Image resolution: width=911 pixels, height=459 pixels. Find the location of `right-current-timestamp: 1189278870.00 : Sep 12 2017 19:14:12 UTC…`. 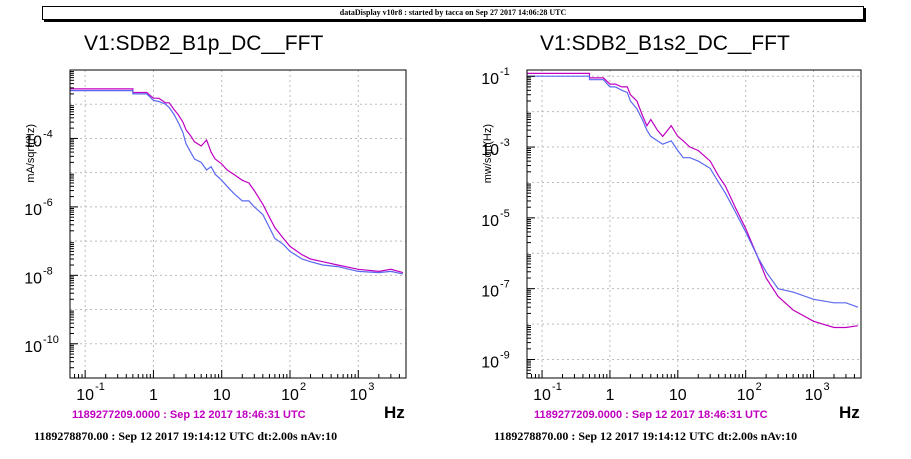

right-current-timestamp: 1189278870.00 : Sep 12 2017 19:14:12 UTC… is located at coordinates (646, 436).